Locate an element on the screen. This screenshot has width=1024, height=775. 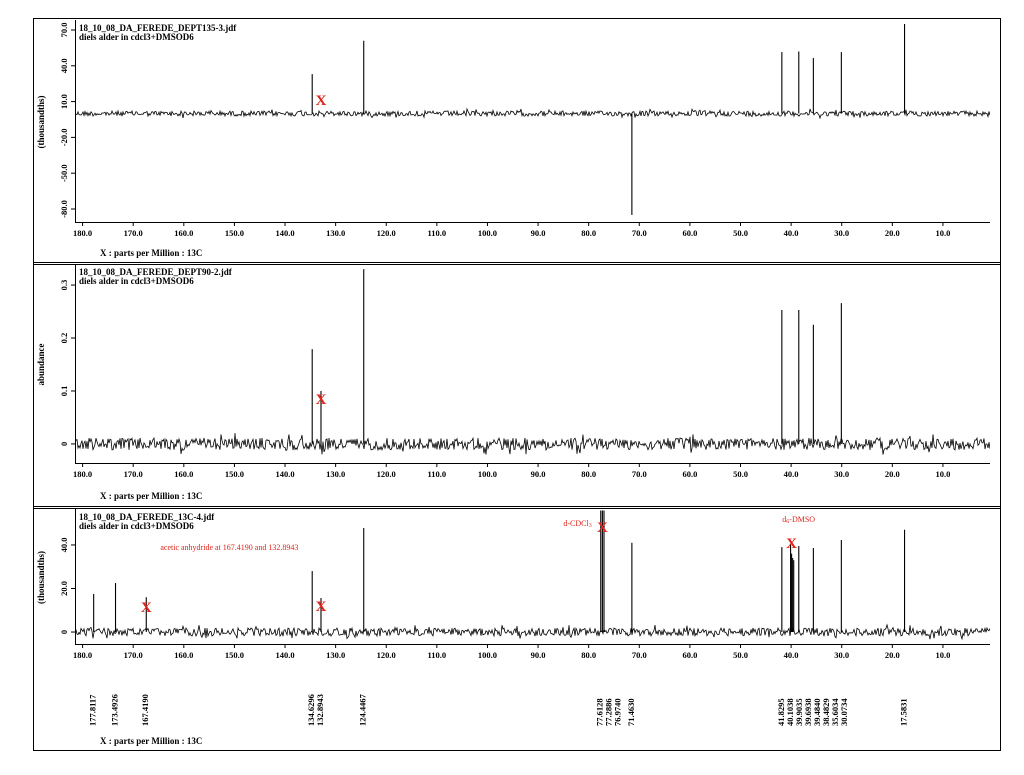
annotation: d-CDCl3 is located at coordinates (577, 524).